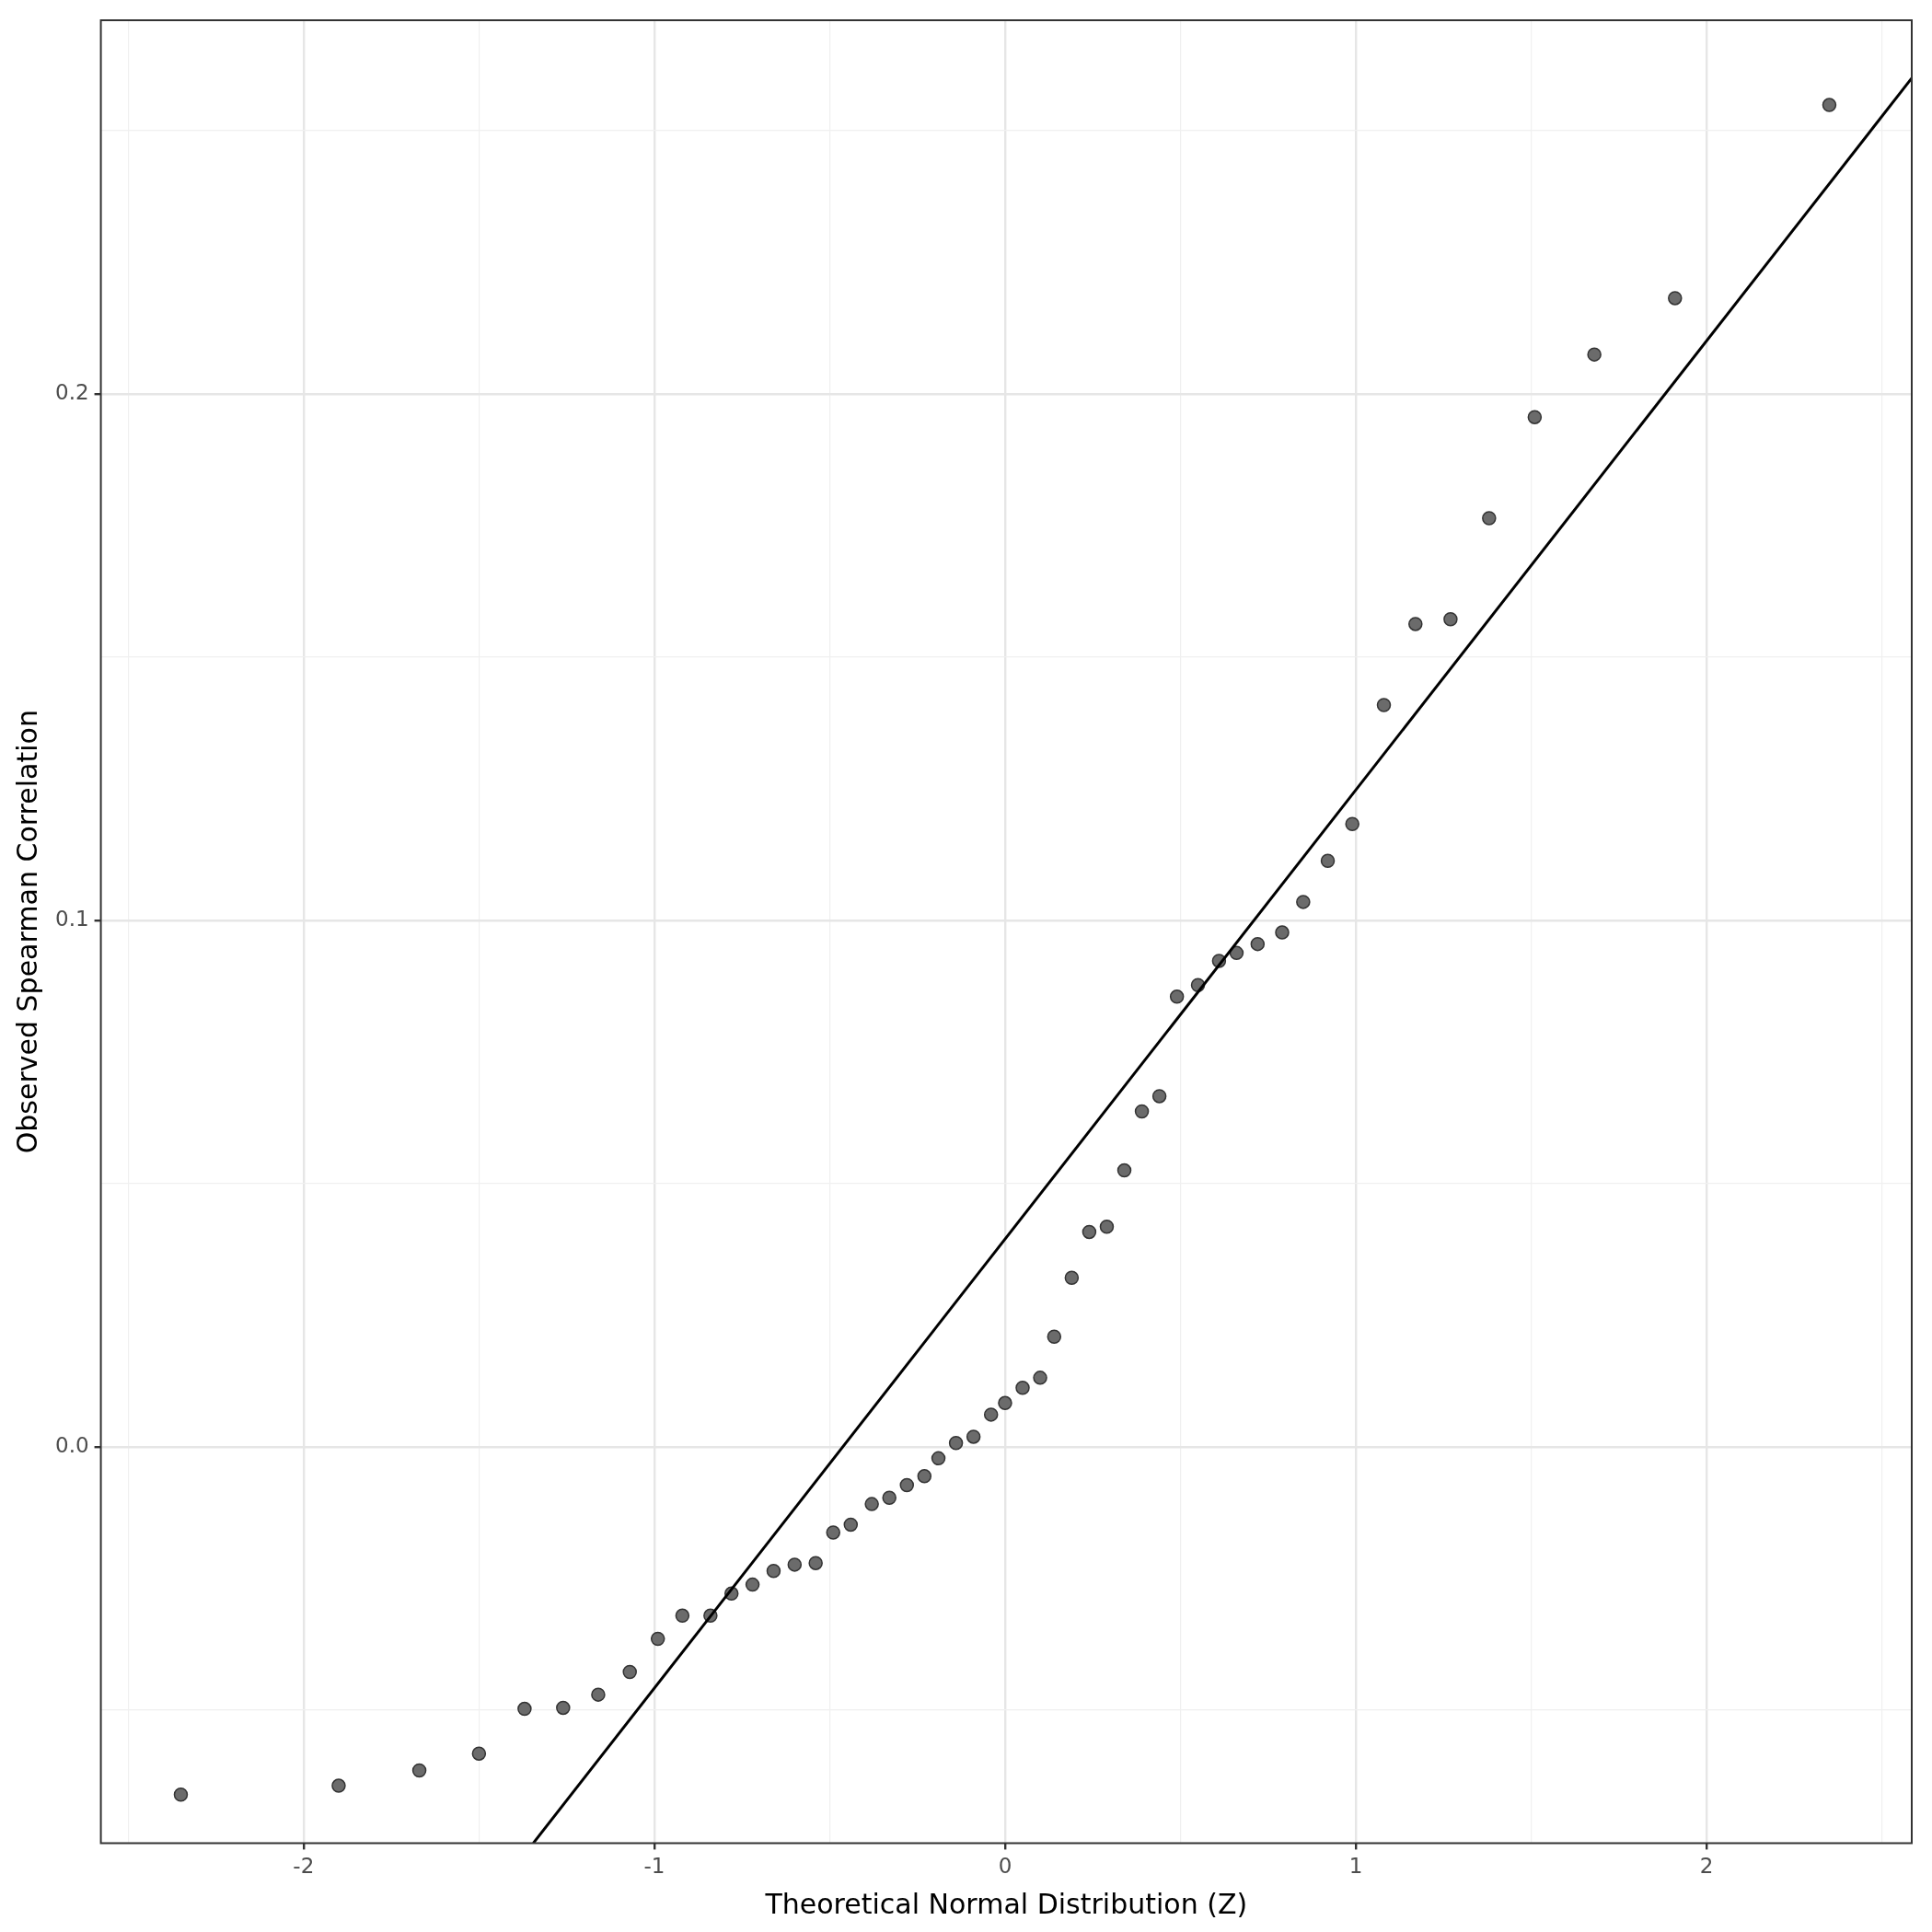  I want to click on x-tick-label: 0, so click(1005, 1867).